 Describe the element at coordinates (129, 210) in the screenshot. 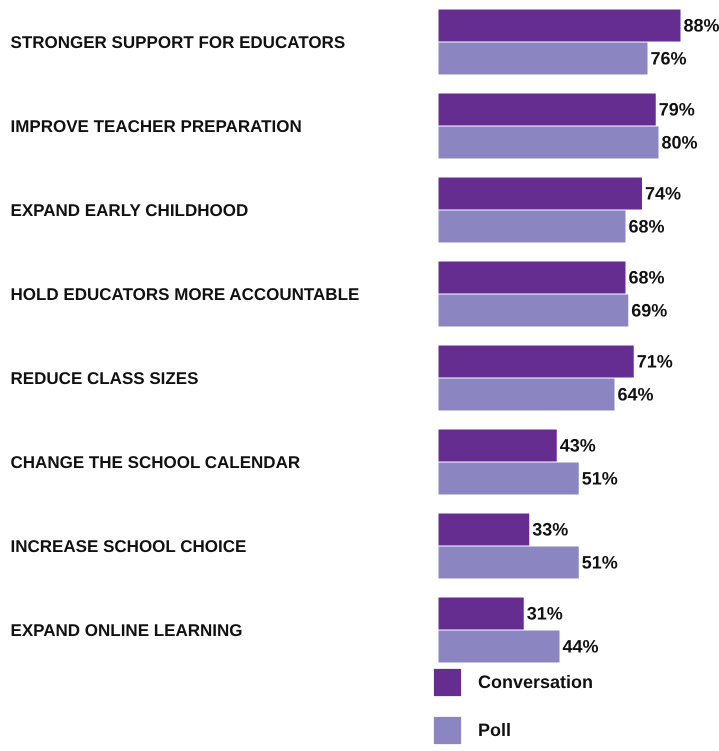

I see `y-tick-label: EXPAND EARLY CHILDHOOD` at that location.